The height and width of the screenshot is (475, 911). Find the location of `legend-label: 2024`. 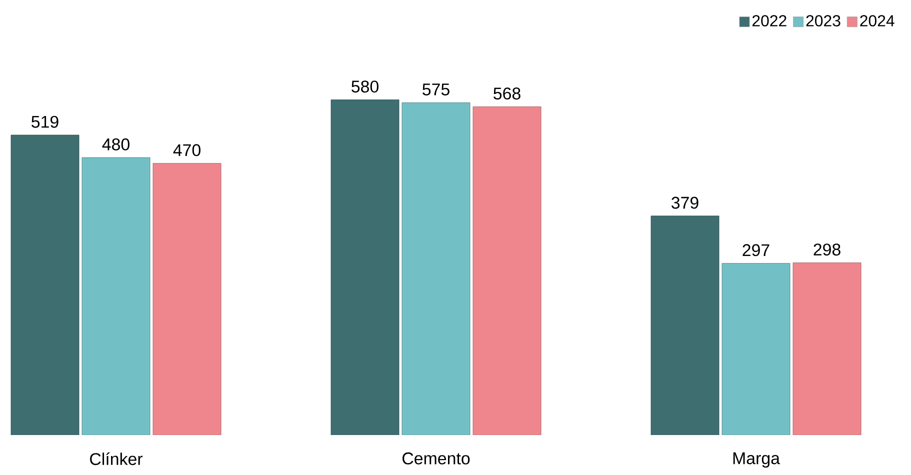

legend-label: 2024 is located at coordinates (877, 20).